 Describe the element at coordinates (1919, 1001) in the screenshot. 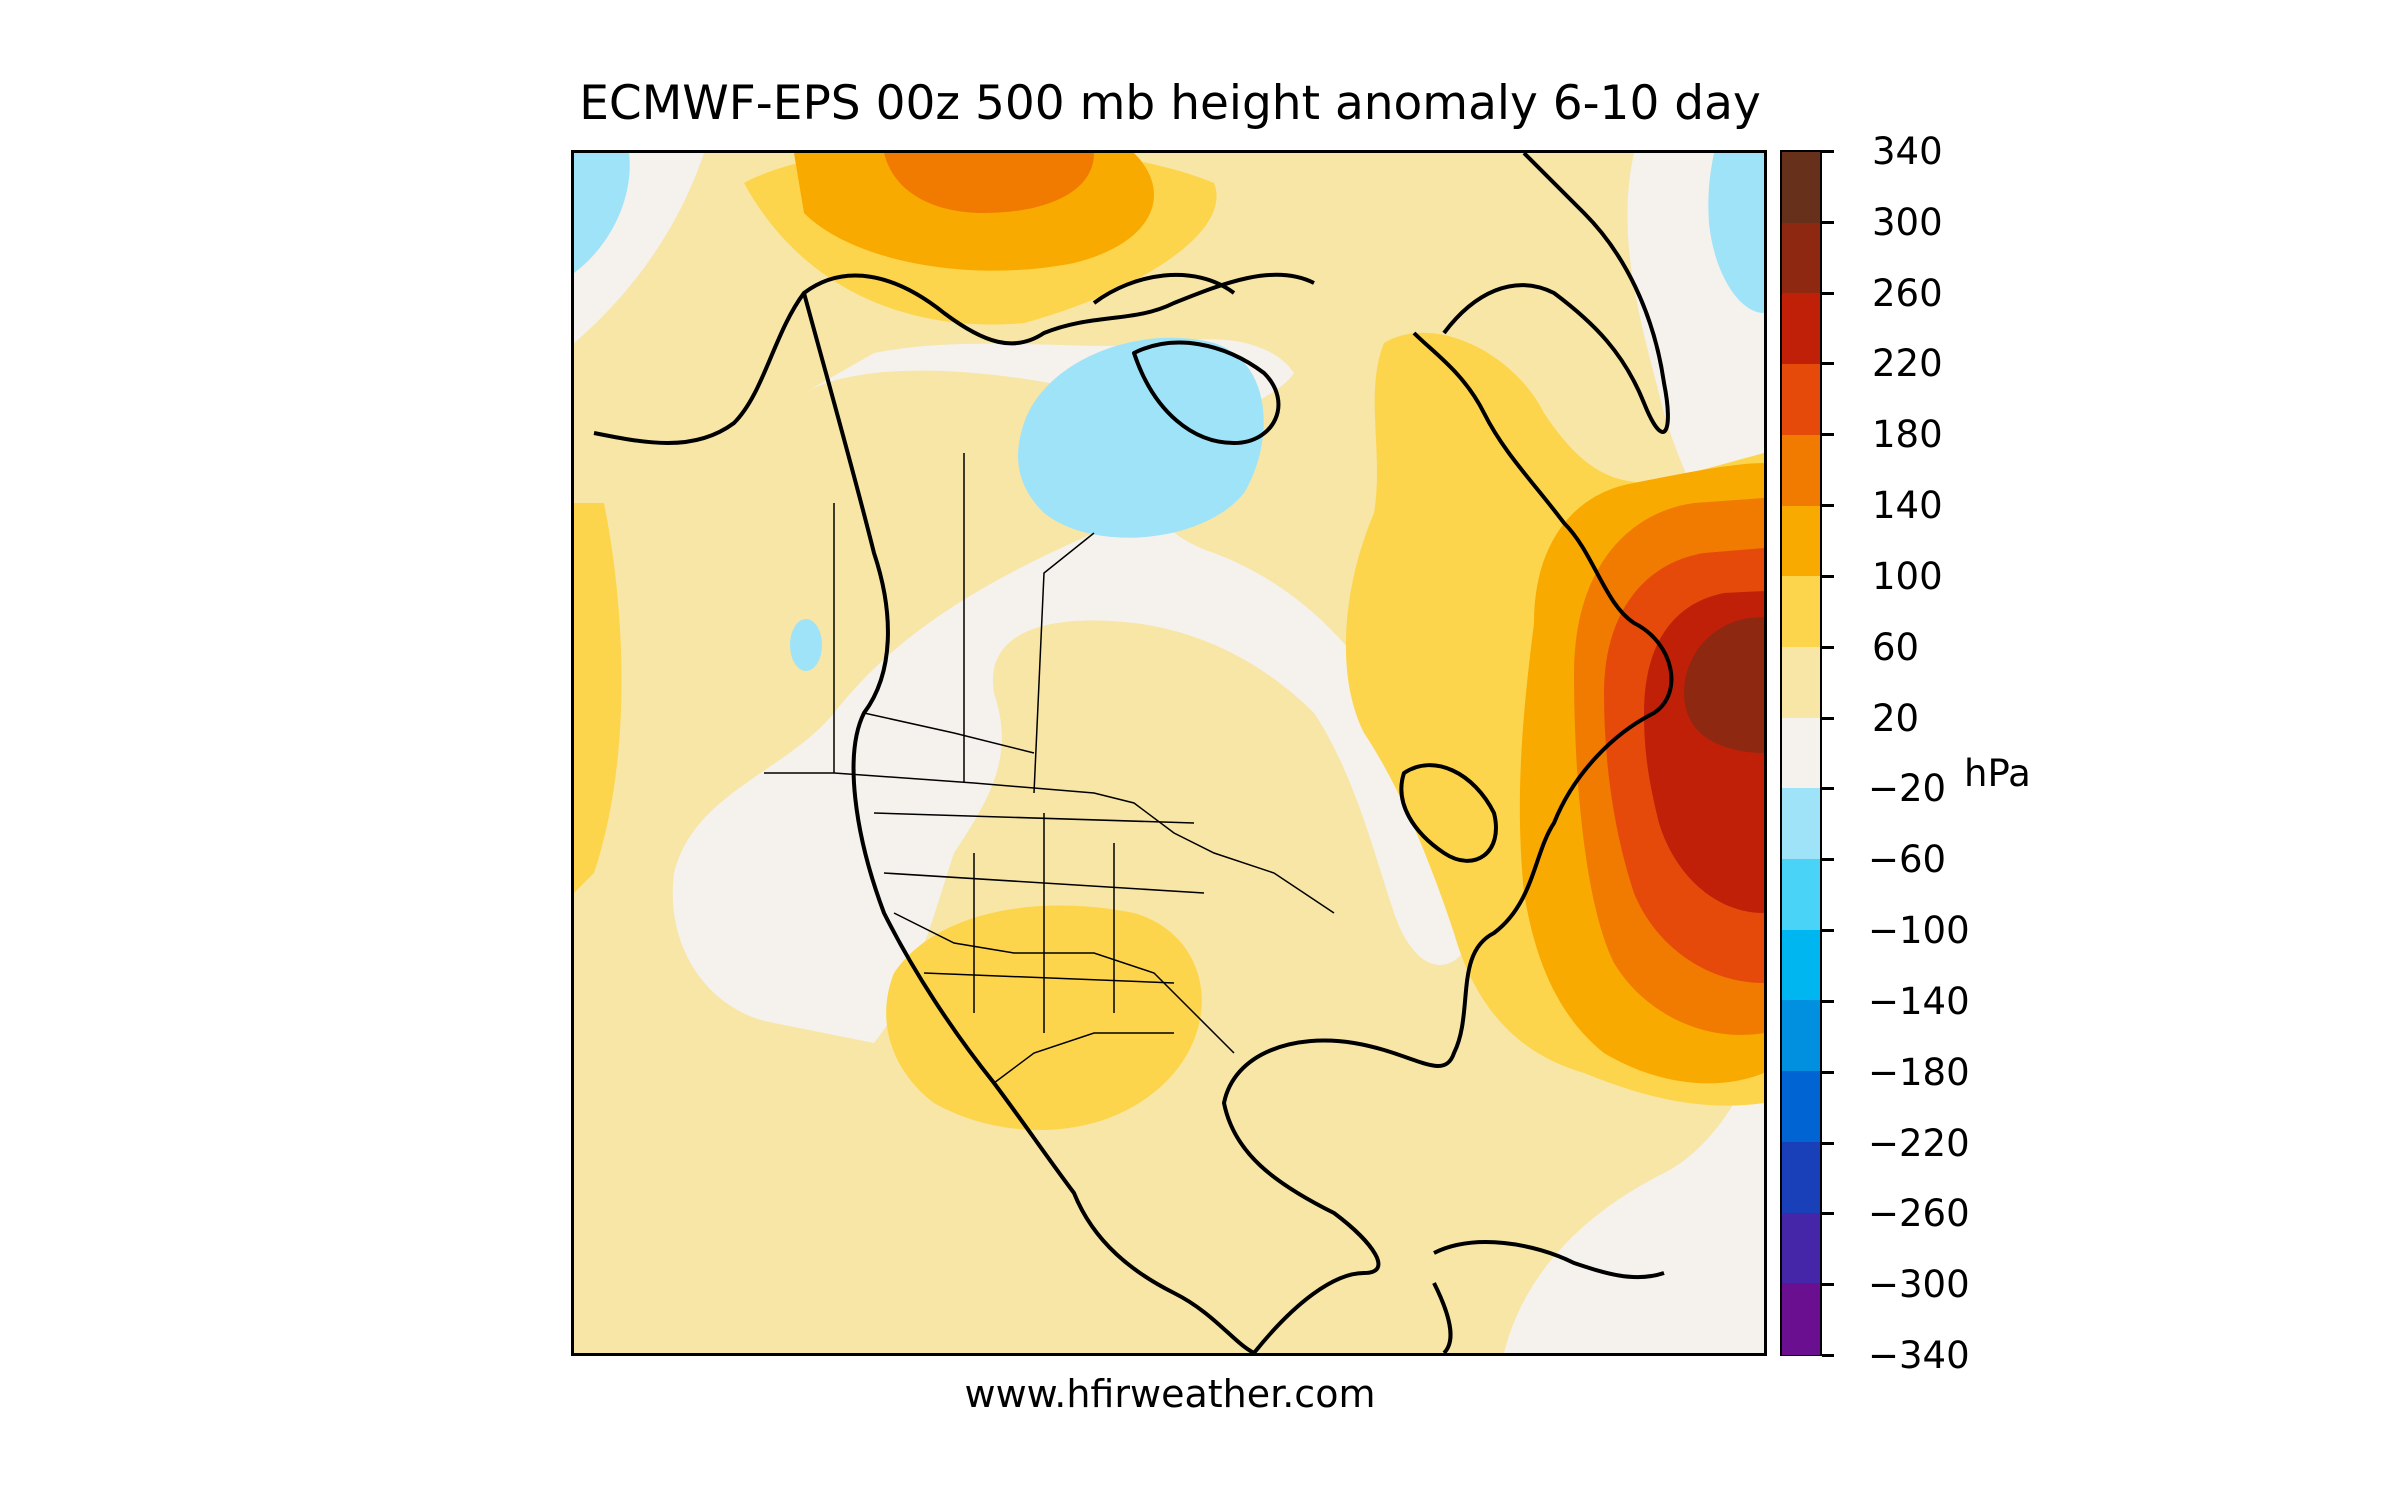

I see `colorbar-tick-label: −140` at that location.